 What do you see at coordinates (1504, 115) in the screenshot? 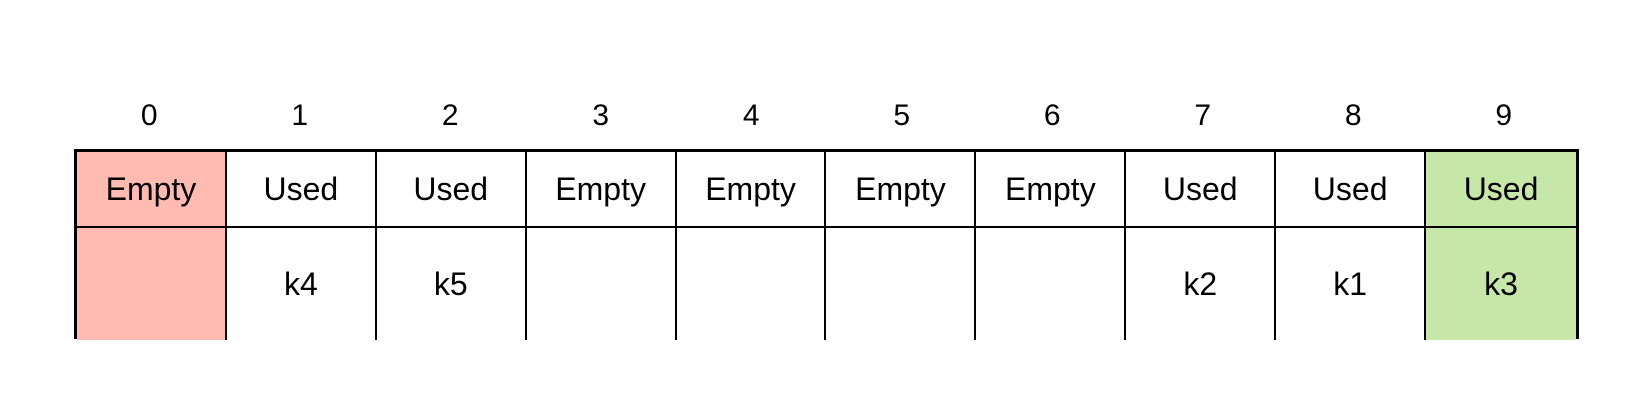
I see `slot-index: 9` at bounding box center [1504, 115].